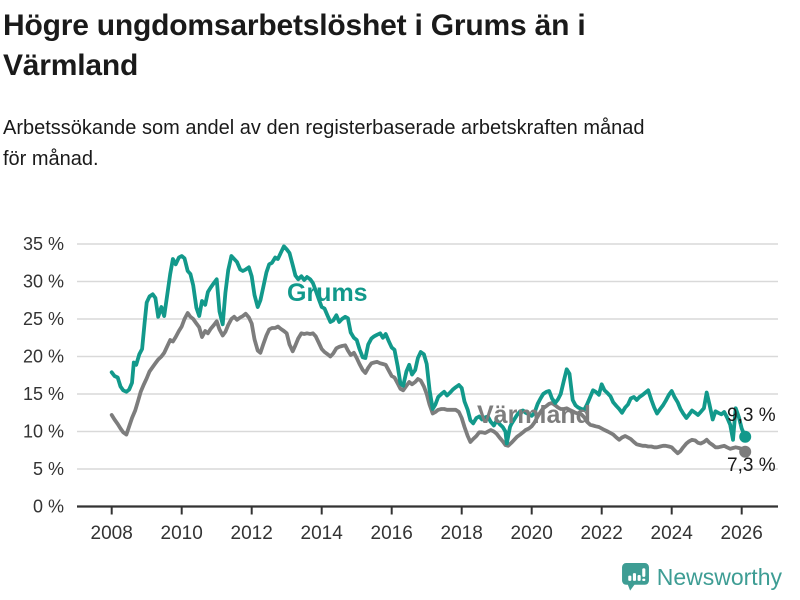 This screenshot has width=800, height=600. Describe the element at coordinates (294, 25) in the screenshot. I see `page-title-line-1: Högre ungdomsarbetslöshet i Grums än i` at that location.